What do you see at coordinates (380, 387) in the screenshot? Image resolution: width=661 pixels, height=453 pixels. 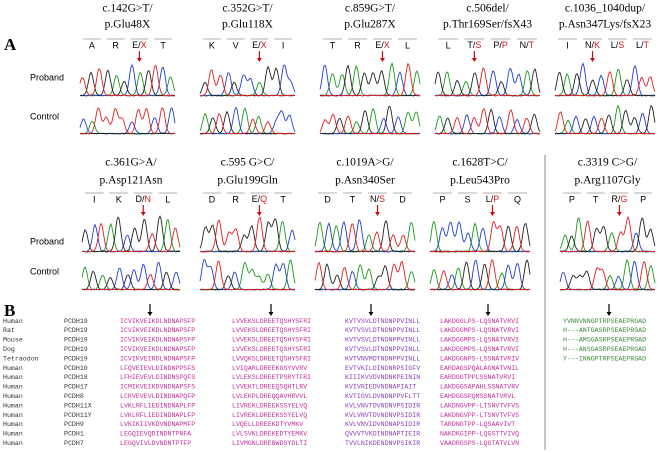 I see `sequence: KVIVRIEDVNDNAPIAIT` at bounding box center [380, 387].